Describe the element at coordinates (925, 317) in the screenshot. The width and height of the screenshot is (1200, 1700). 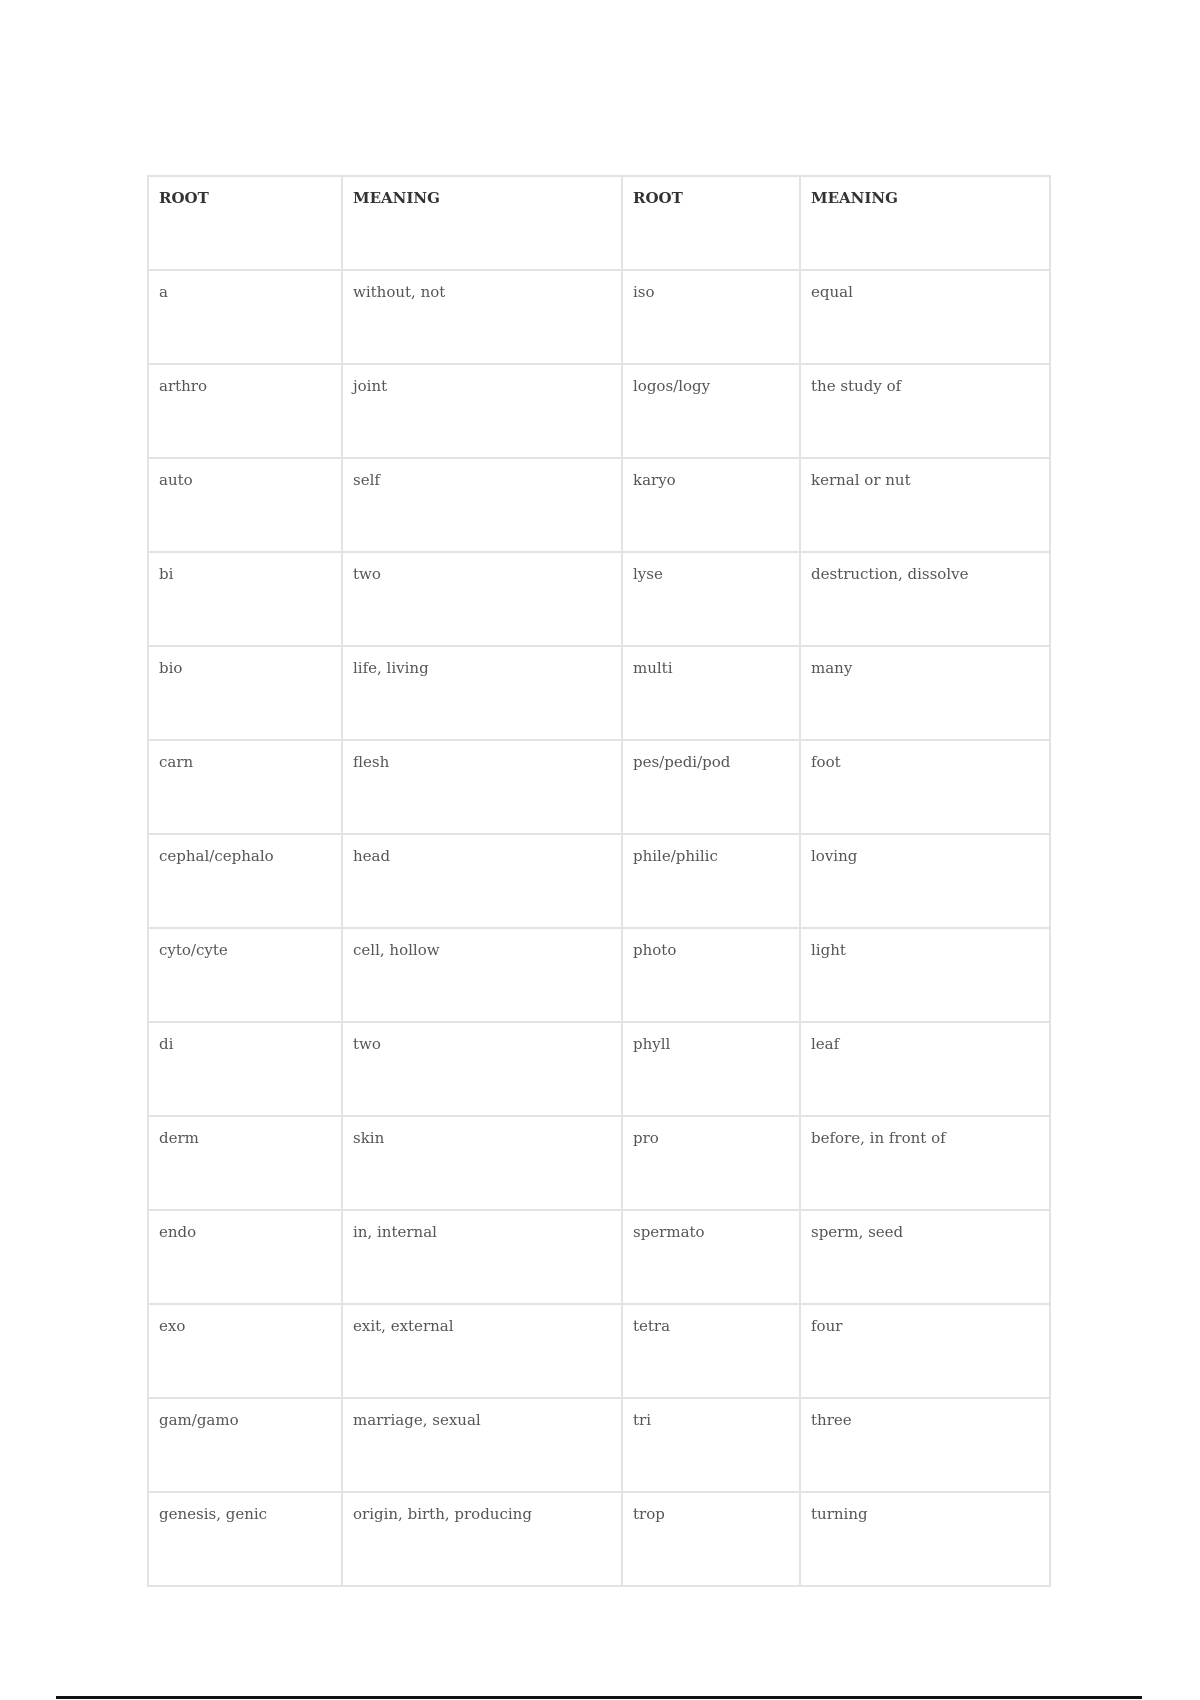
I see `meaning-cell: equal` at that location.